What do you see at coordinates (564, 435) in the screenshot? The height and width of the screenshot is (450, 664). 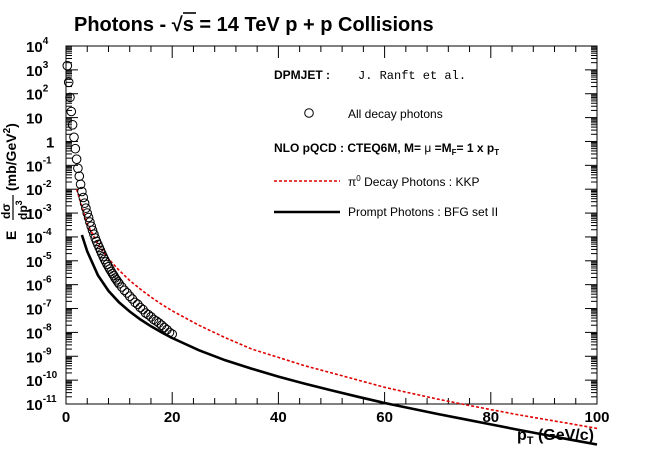 I see `x-axis-label-unit: (GeV/c)` at bounding box center [564, 435].